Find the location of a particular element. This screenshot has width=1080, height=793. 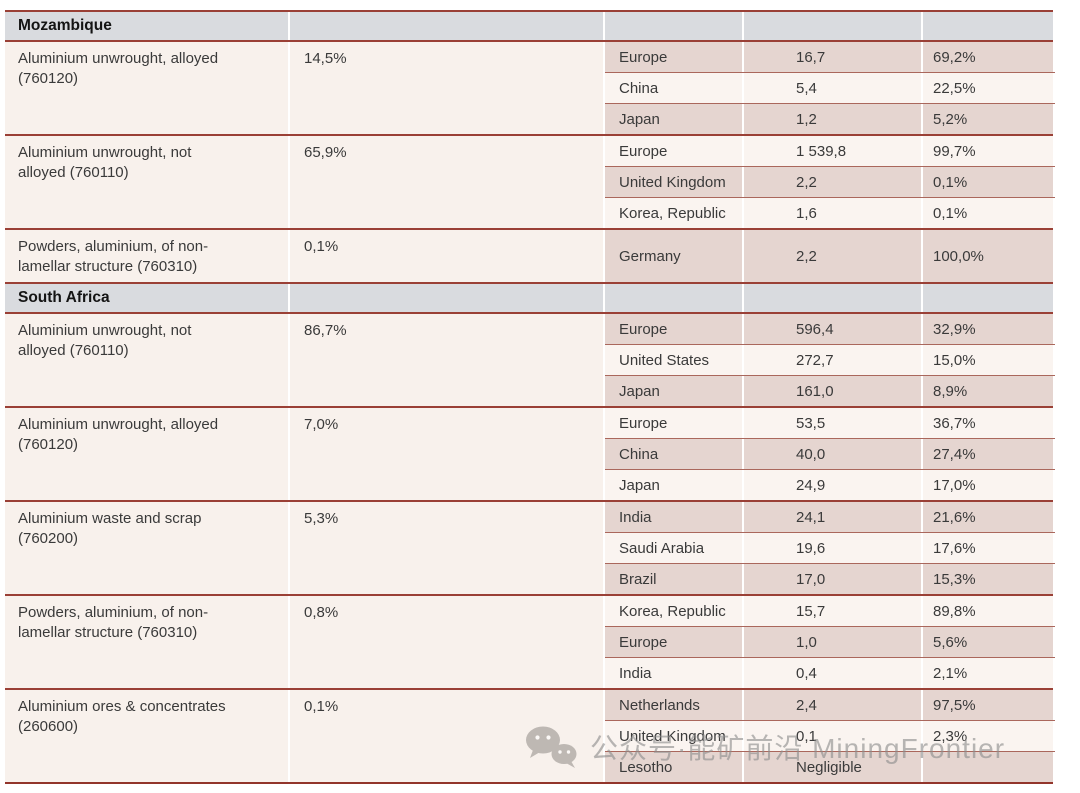

commodity-cell: Aluminium ores & concentrates (260600) is located at coordinates (146, 736).